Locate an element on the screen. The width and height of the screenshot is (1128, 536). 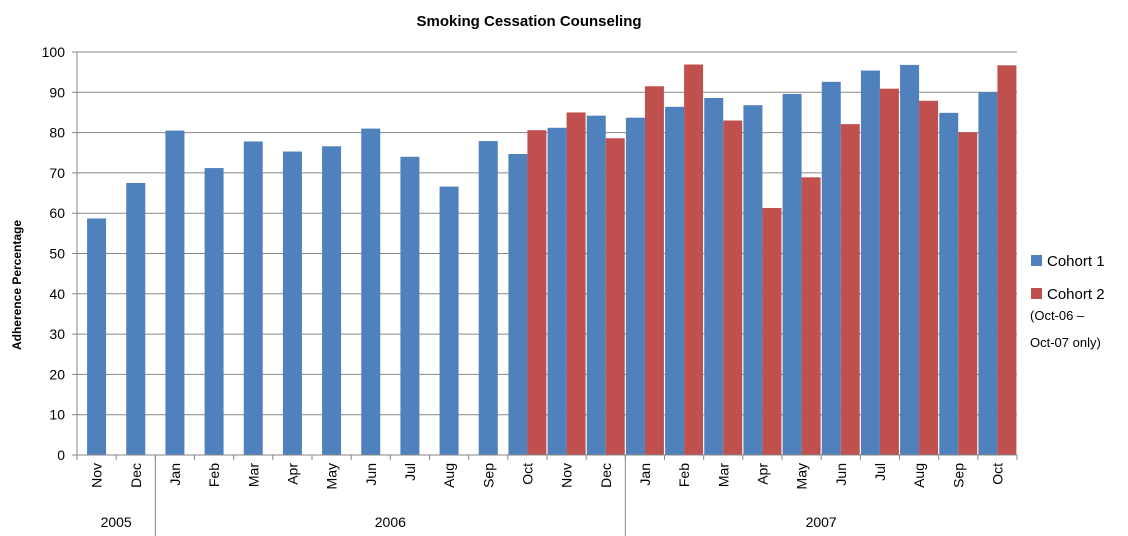
y-tick-label-60: 60 is located at coordinates (57, 213).